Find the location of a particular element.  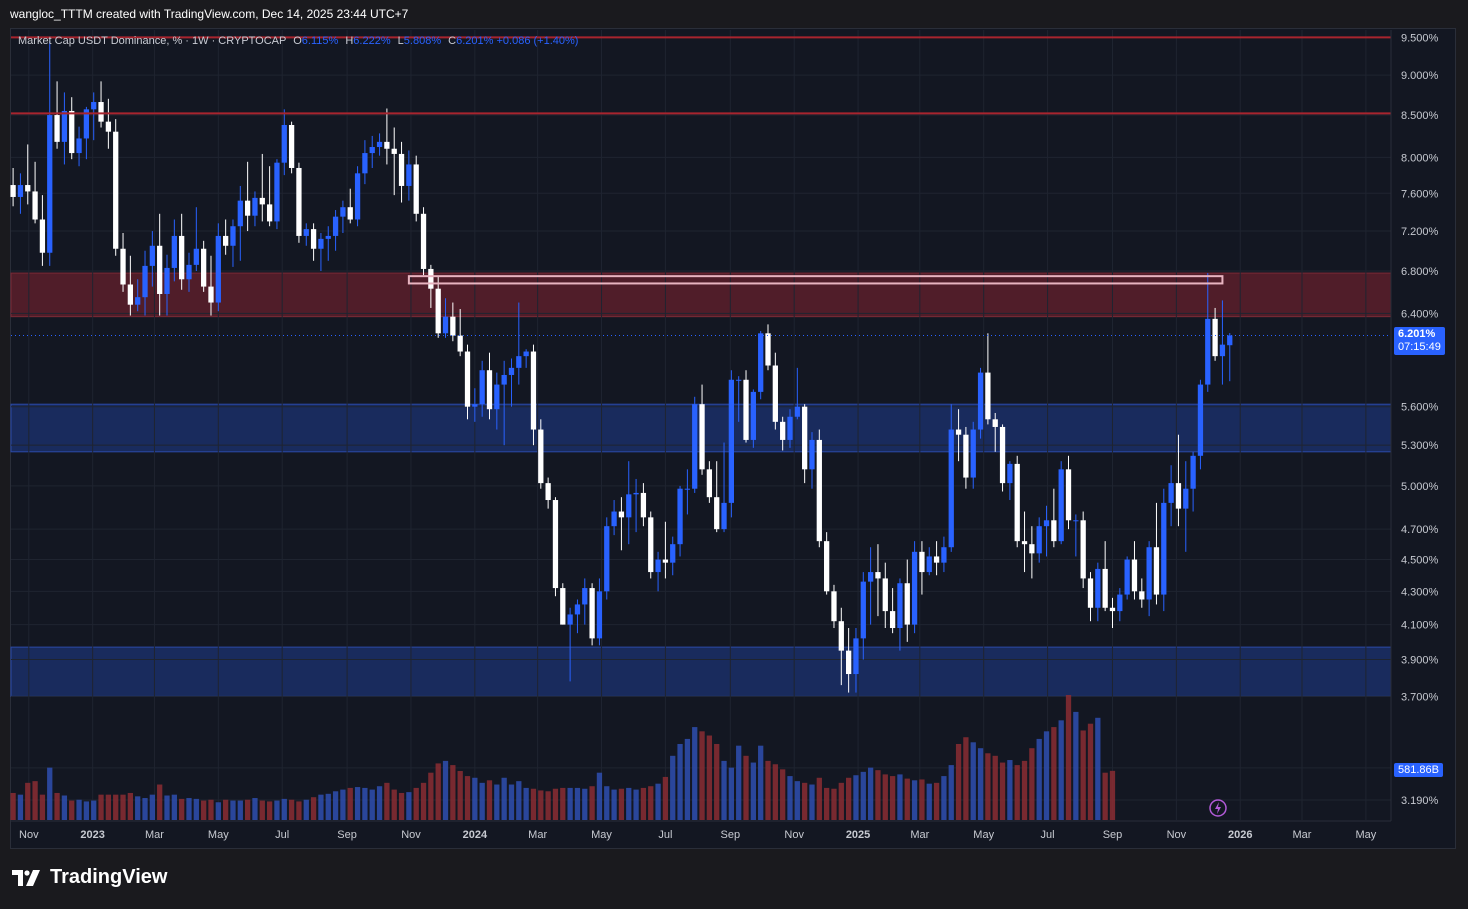

time-tick-label: Mar is located at coordinates (154, 835).